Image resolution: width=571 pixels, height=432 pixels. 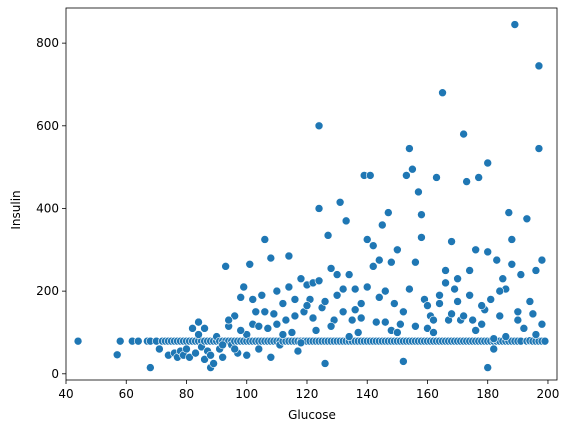 What do you see at coordinates (47, 291) in the screenshot?
I see `y-tick-label: 200` at bounding box center [47, 291].